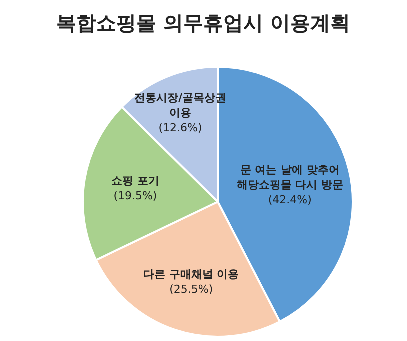 The width and height of the screenshot is (407, 341). I want to click on slice-label: 다른 구매채널 이용, so click(192, 274).